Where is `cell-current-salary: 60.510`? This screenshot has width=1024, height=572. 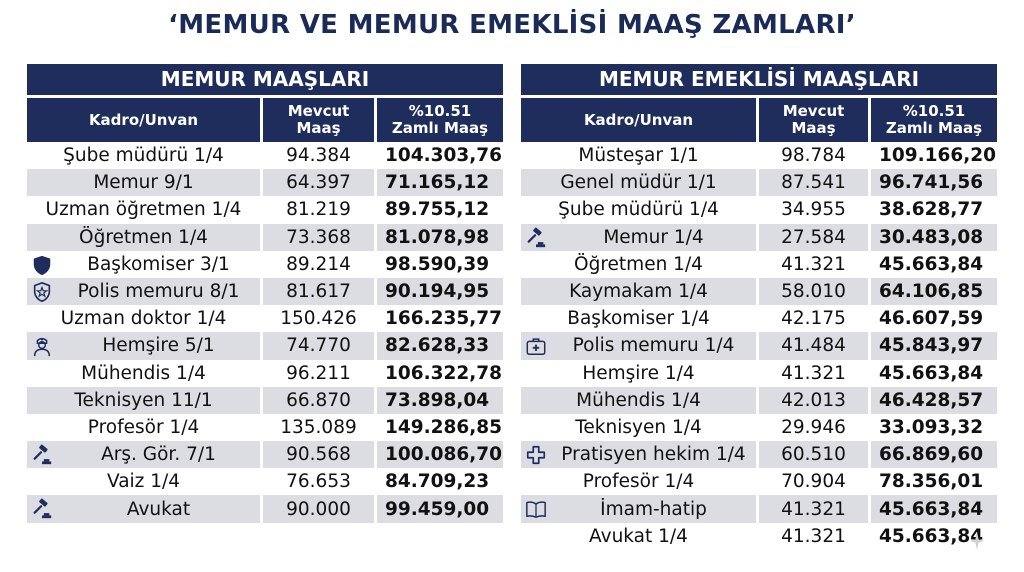
cell-current-salary: 60.510 is located at coordinates (815, 455).